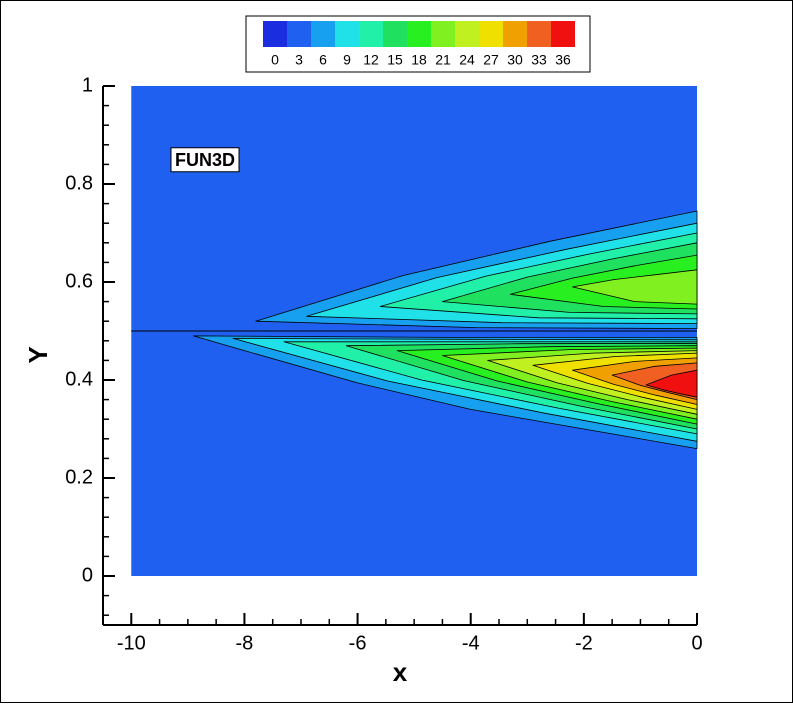 The height and width of the screenshot is (708, 793). I want to click on colorbar-label: 0, so click(275, 60).